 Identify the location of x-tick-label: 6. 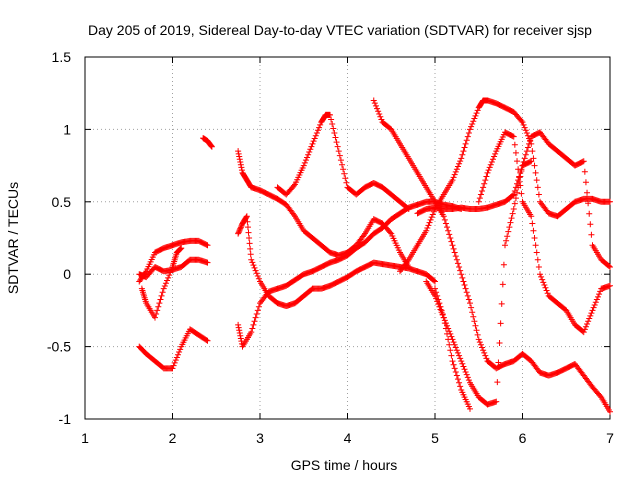
(523, 438).